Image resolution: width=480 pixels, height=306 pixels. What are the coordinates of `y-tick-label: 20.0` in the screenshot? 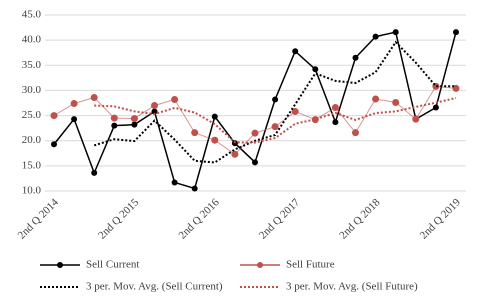 It's located at (32, 140).